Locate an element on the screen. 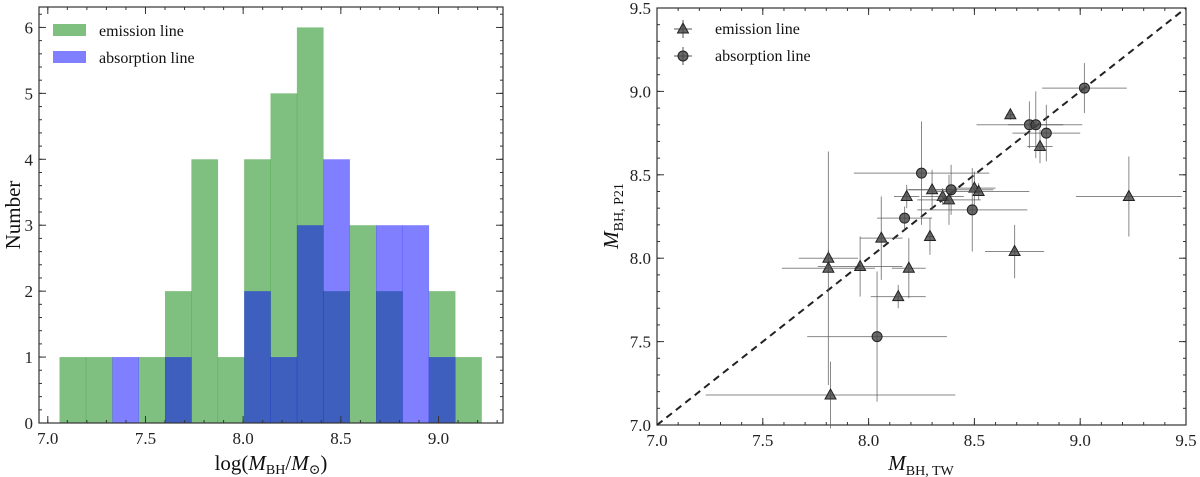 The height and width of the screenshot is (477, 1200). scatter-x-tick-label: 7.0 is located at coordinates (656, 440).